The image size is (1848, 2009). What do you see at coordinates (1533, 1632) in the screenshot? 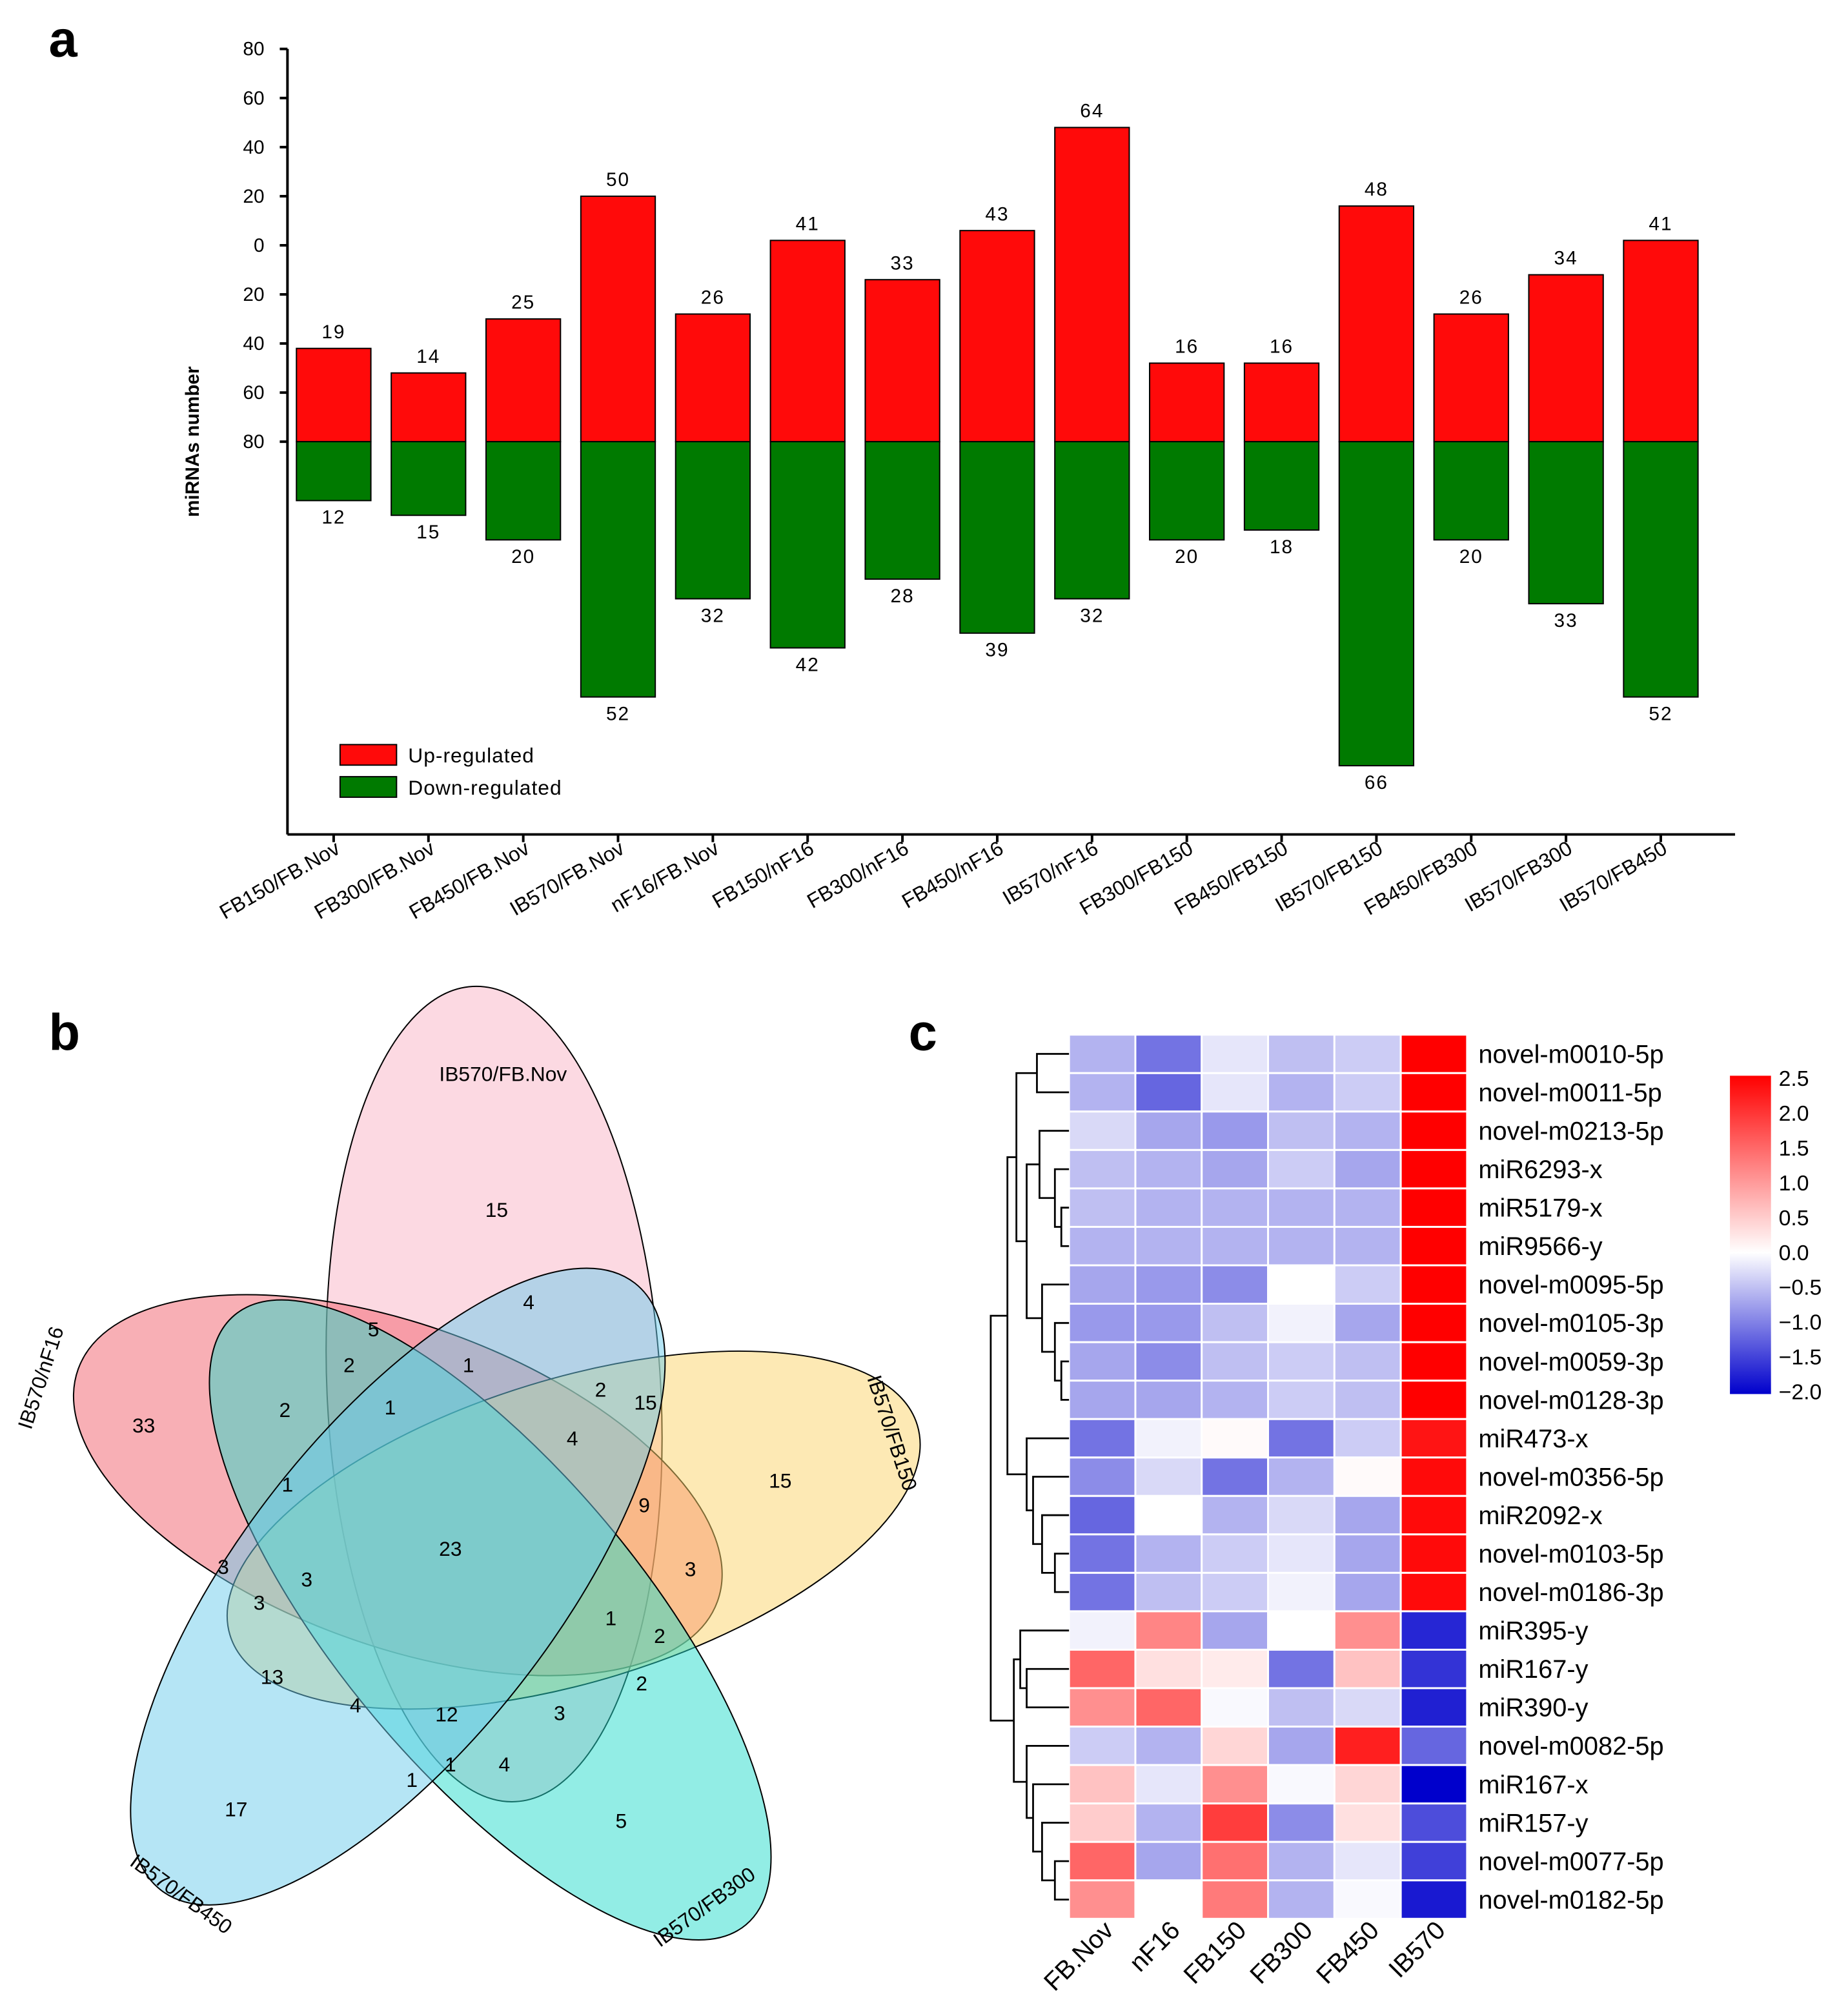
I see `heatmap-row-label: miR395-y` at bounding box center [1533, 1632].